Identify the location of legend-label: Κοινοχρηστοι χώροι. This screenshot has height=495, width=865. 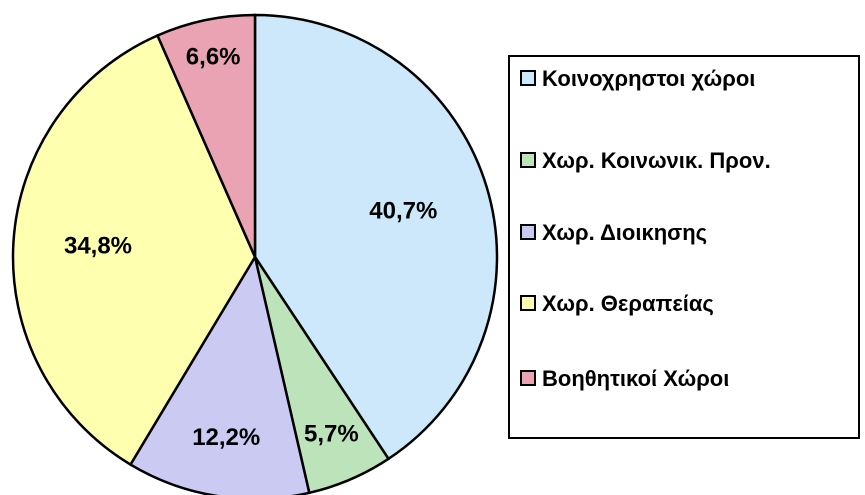
(649, 78).